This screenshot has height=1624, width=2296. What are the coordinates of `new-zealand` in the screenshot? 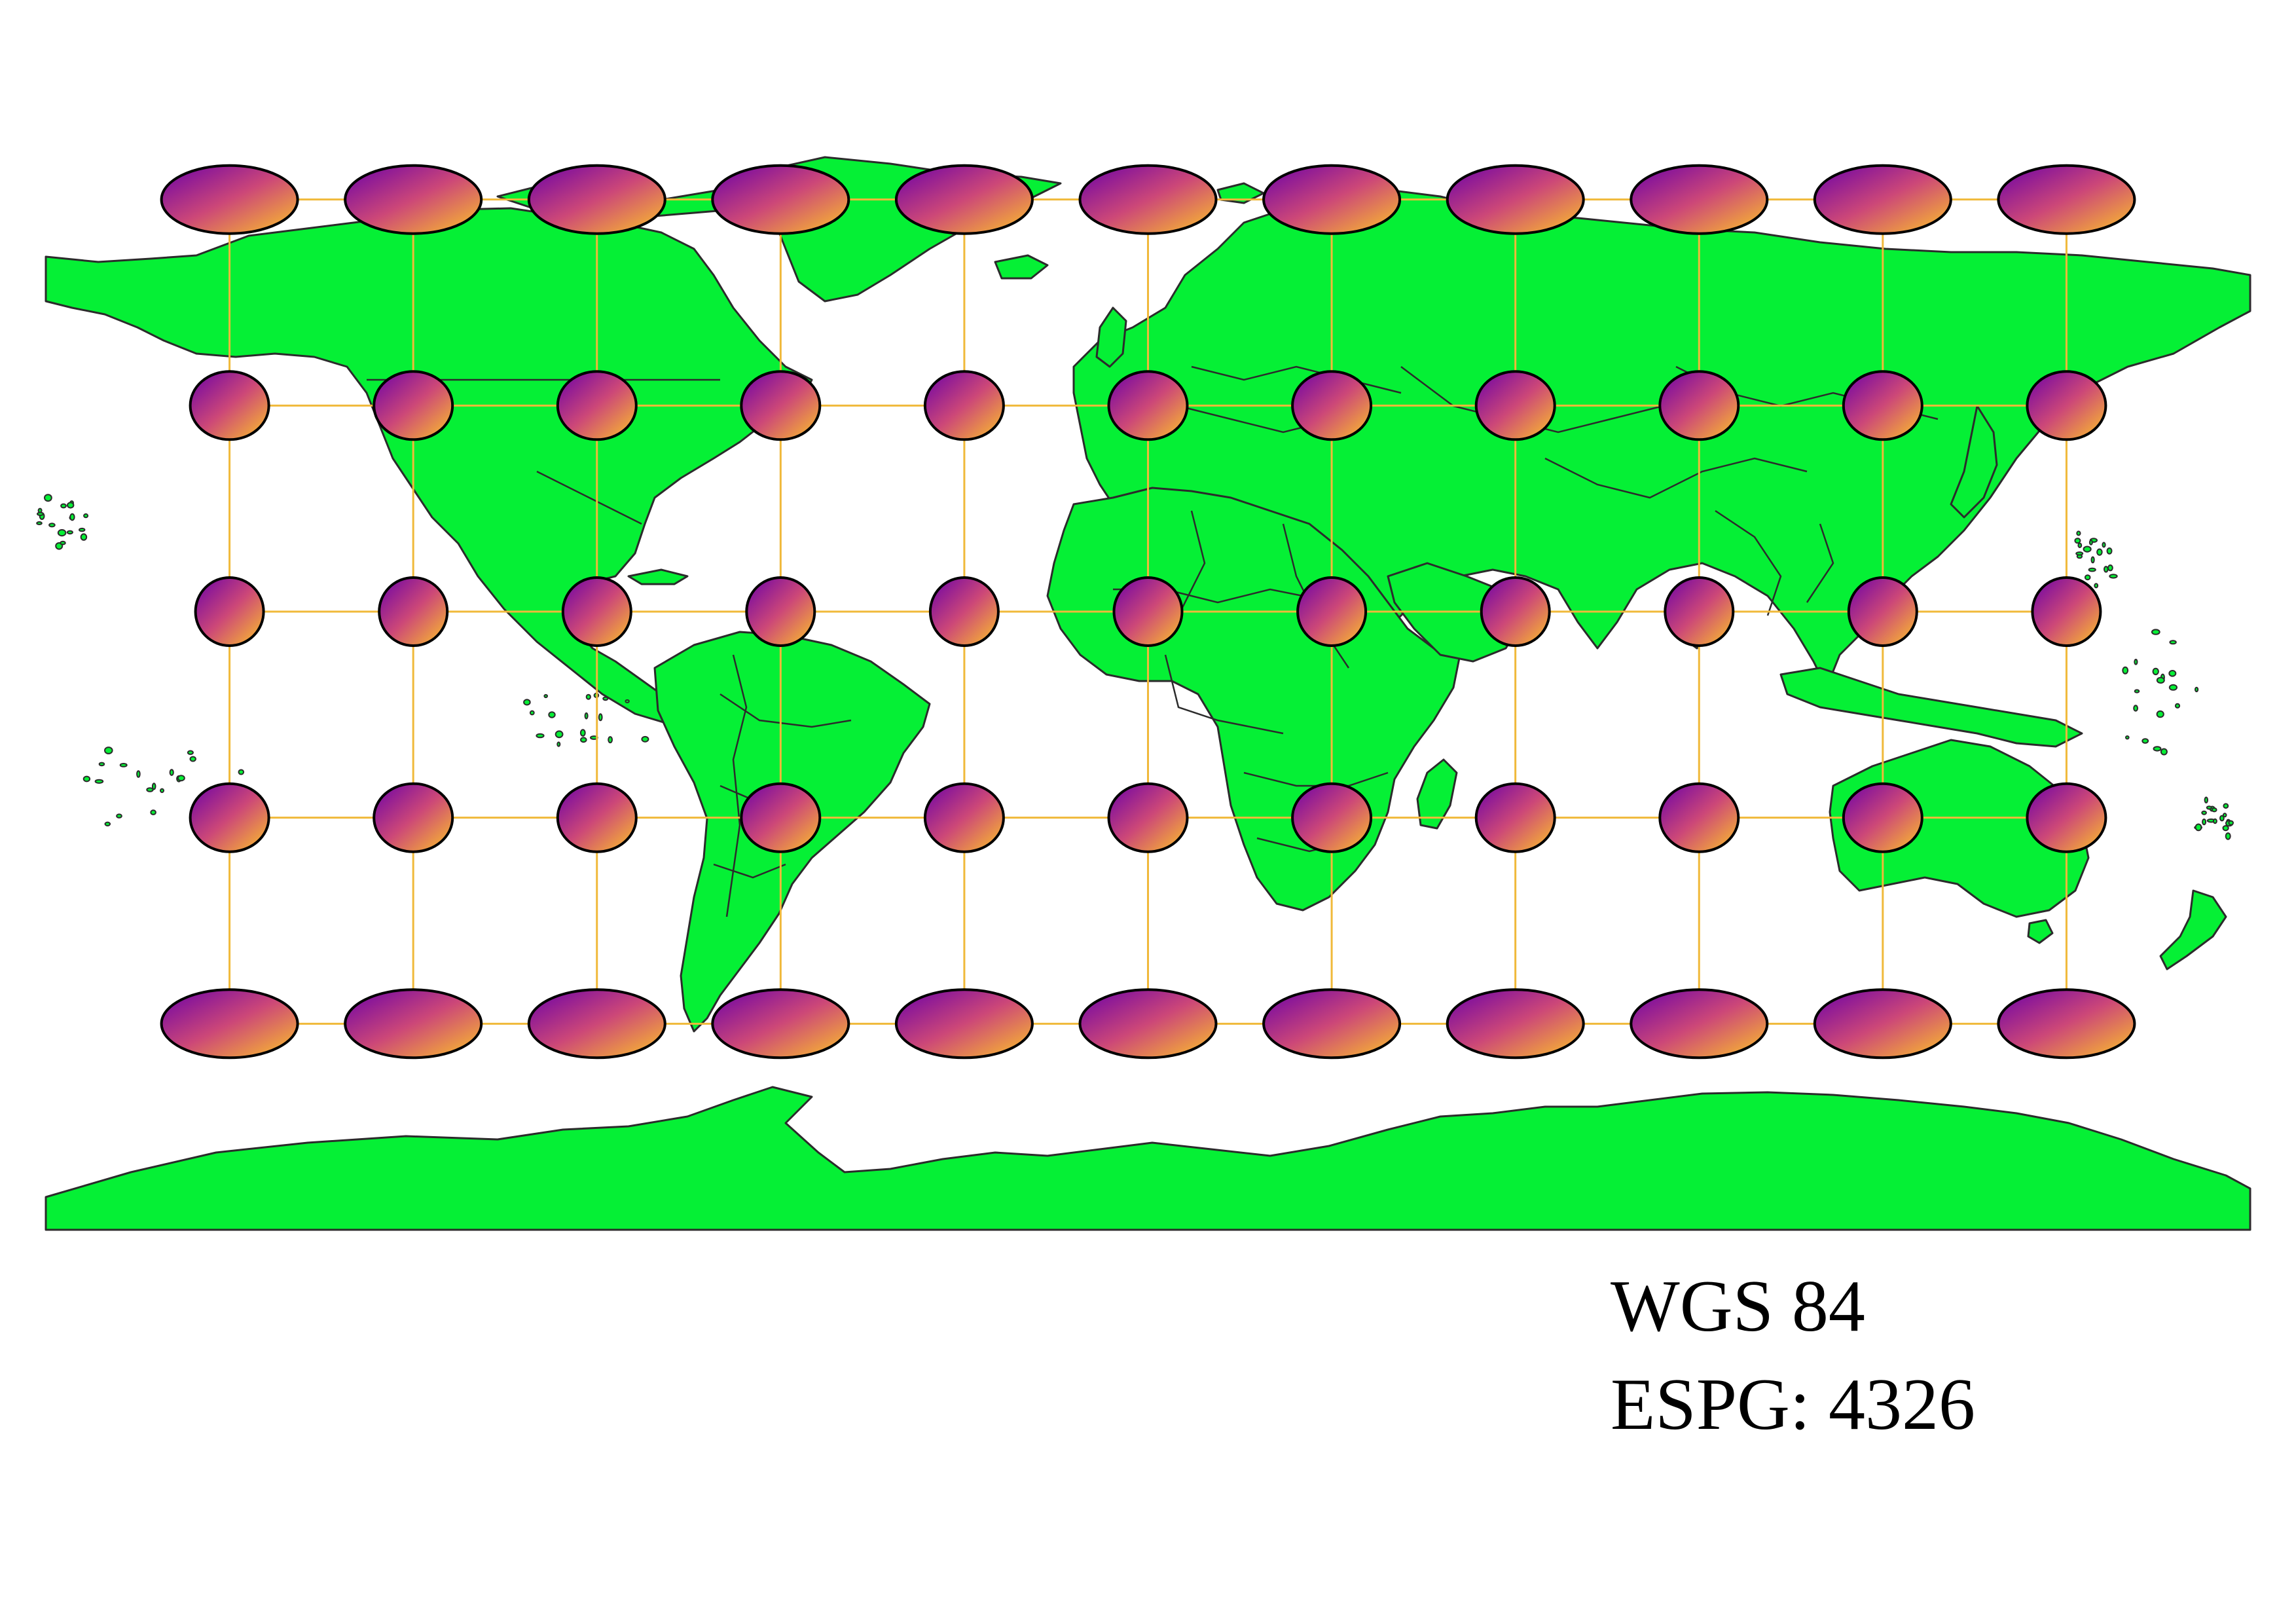 It's located at (2193, 929).